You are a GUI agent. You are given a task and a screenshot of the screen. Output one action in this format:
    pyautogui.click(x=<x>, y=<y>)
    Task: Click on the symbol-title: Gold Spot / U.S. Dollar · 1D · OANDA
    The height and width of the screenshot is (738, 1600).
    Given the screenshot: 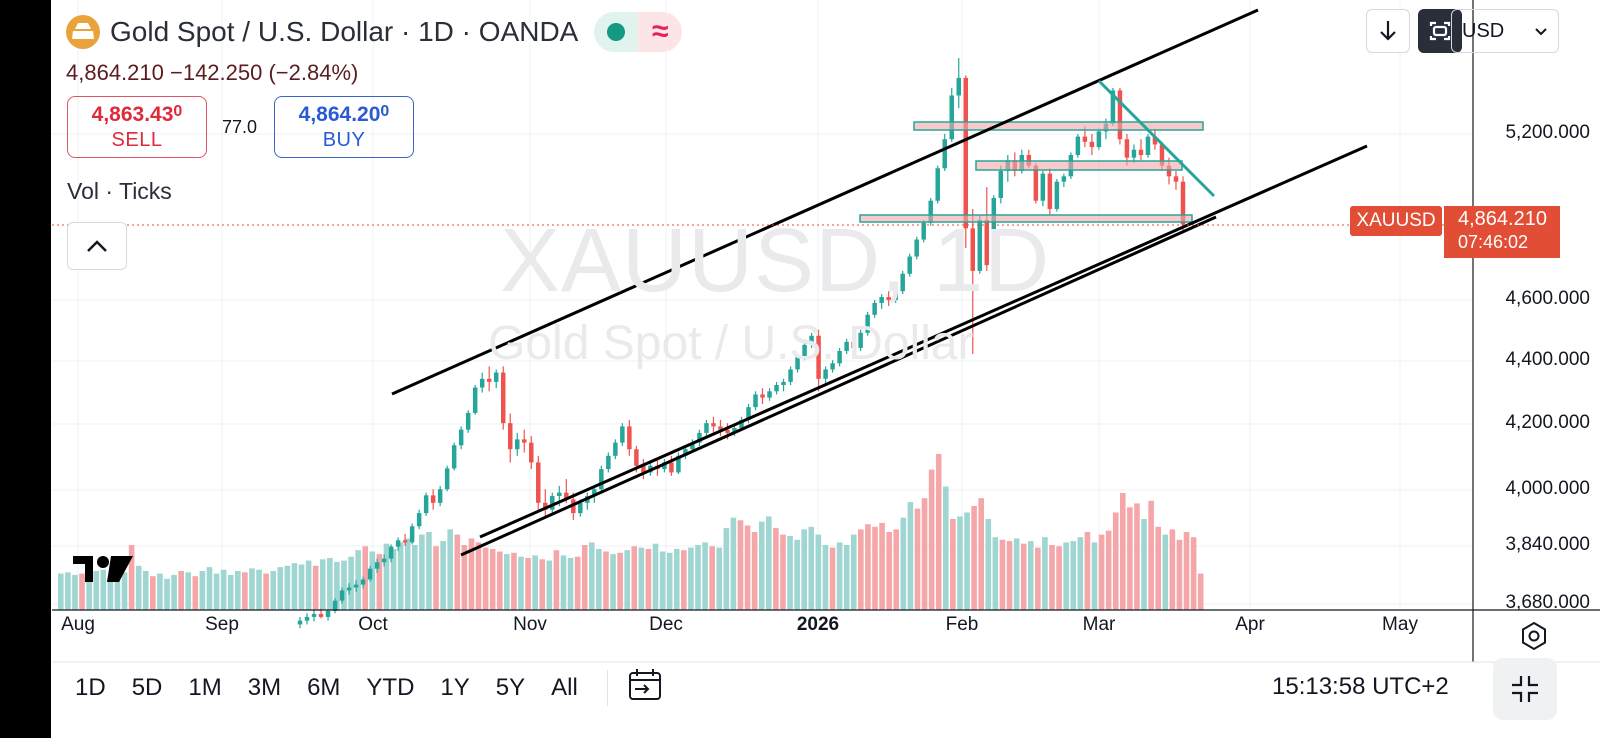 What is the action you would take?
    pyautogui.click(x=344, y=31)
    